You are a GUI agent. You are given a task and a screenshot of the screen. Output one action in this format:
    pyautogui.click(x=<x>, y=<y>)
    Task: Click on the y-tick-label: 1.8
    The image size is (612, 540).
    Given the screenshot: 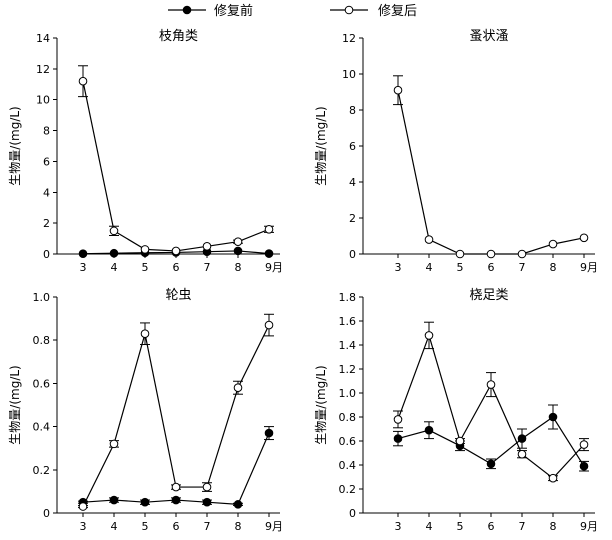 What is the action you would take?
    pyautogui.click(x=348, y=297)
    